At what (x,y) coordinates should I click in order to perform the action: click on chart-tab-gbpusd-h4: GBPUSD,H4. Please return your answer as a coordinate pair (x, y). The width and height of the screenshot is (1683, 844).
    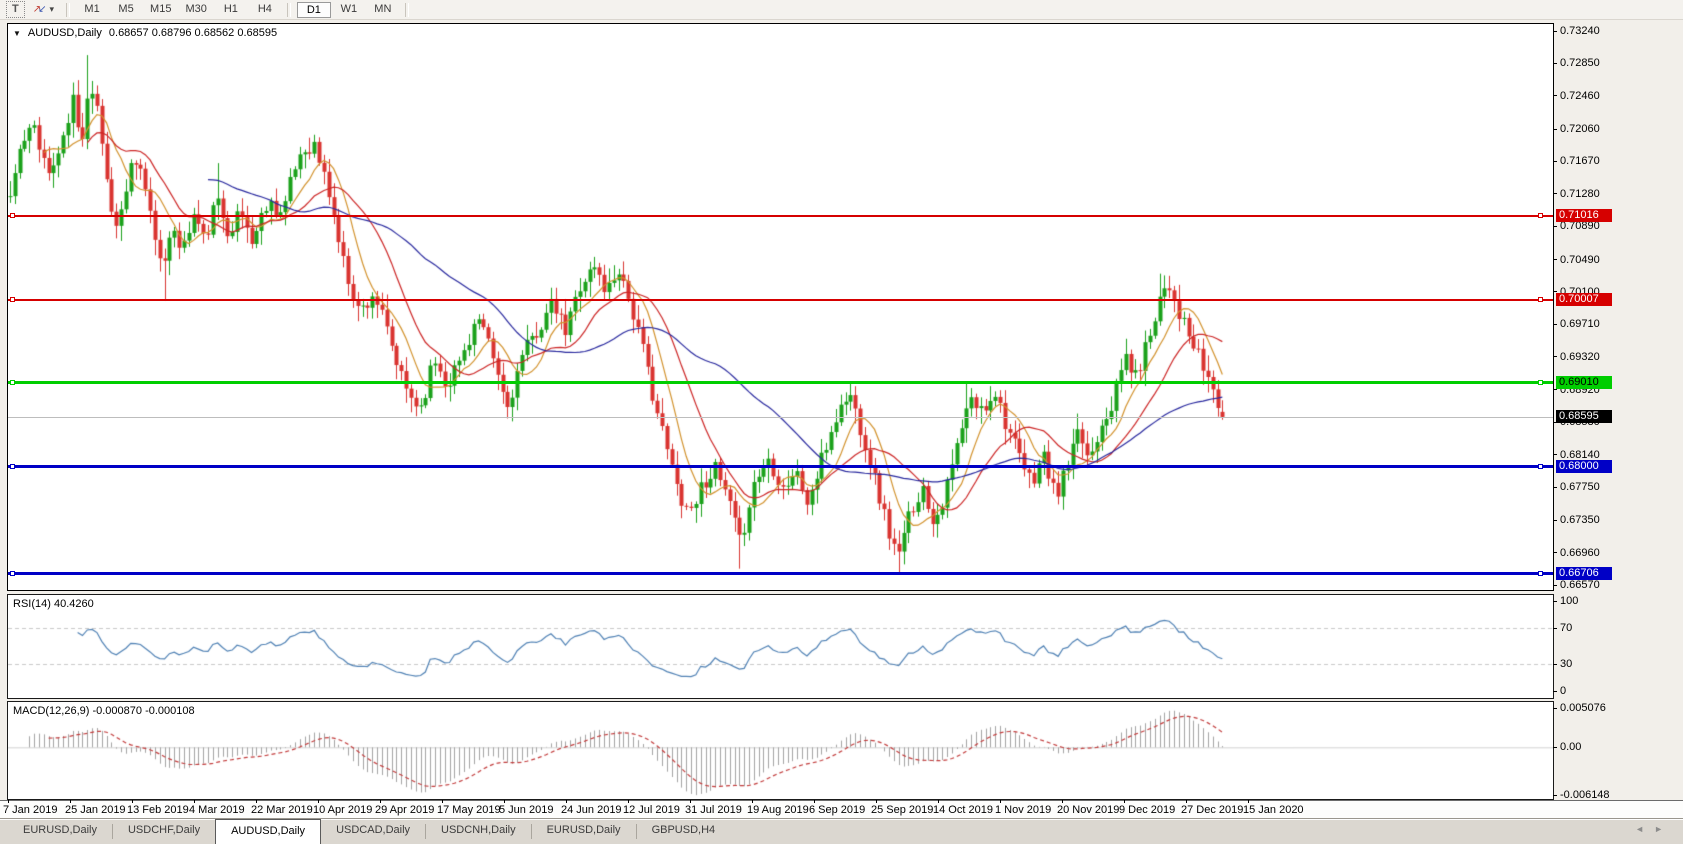
    Looking at the image, I should click on (683, 830).